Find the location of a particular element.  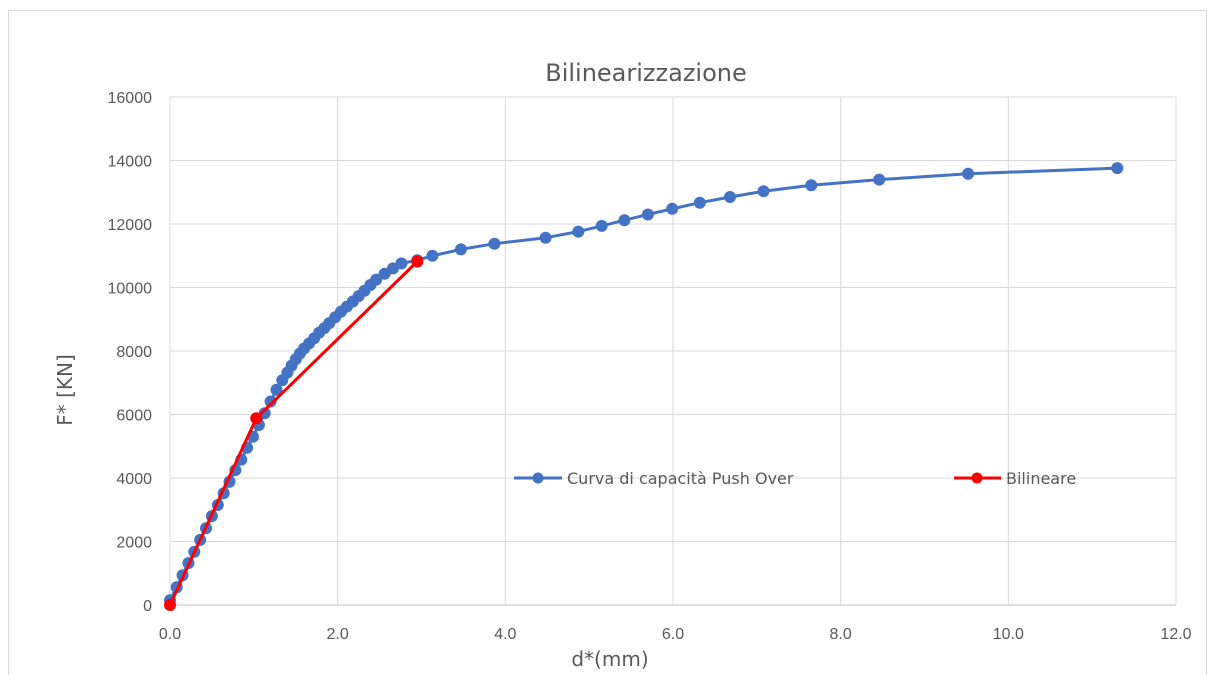

y-tick-labels: 0 2000 4000 6000 8000 10000 12000 14000 16000 is located at coordinates (130, 352).